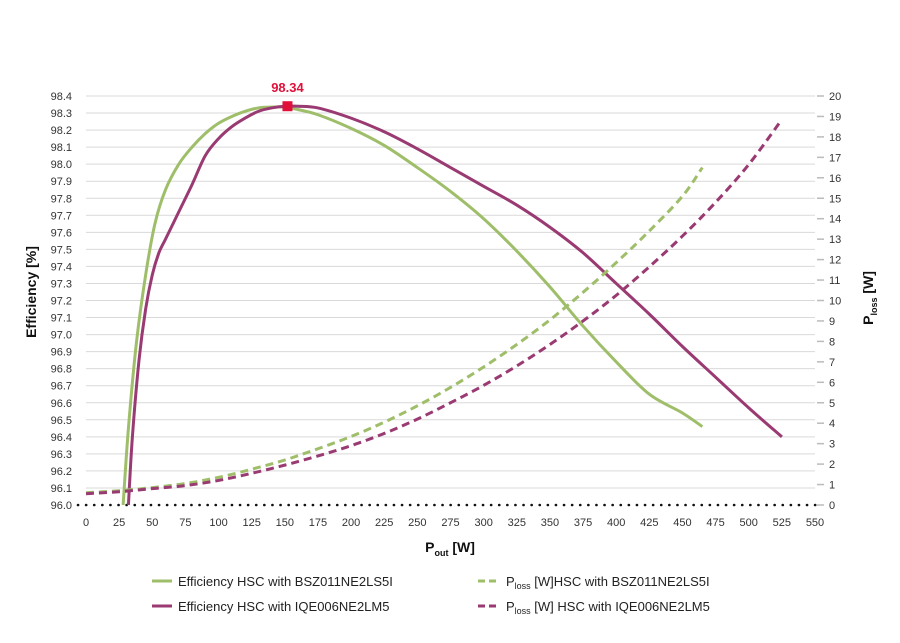 The width and height of the screenshot is (900, 643). I want to click on x-tick-label: 400, so click(616, 523).